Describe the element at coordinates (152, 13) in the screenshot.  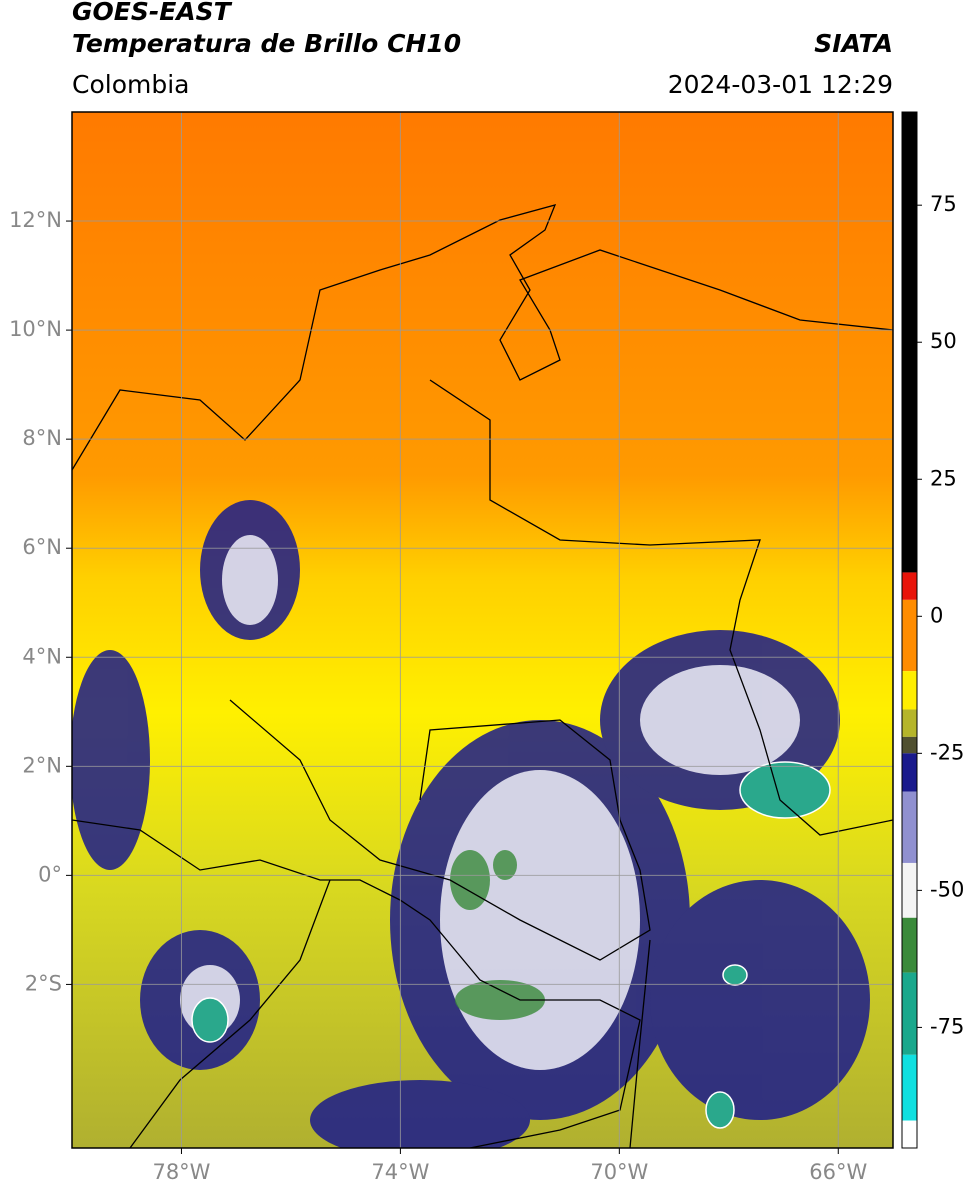
I see `title: GOES-EAST` at that location.